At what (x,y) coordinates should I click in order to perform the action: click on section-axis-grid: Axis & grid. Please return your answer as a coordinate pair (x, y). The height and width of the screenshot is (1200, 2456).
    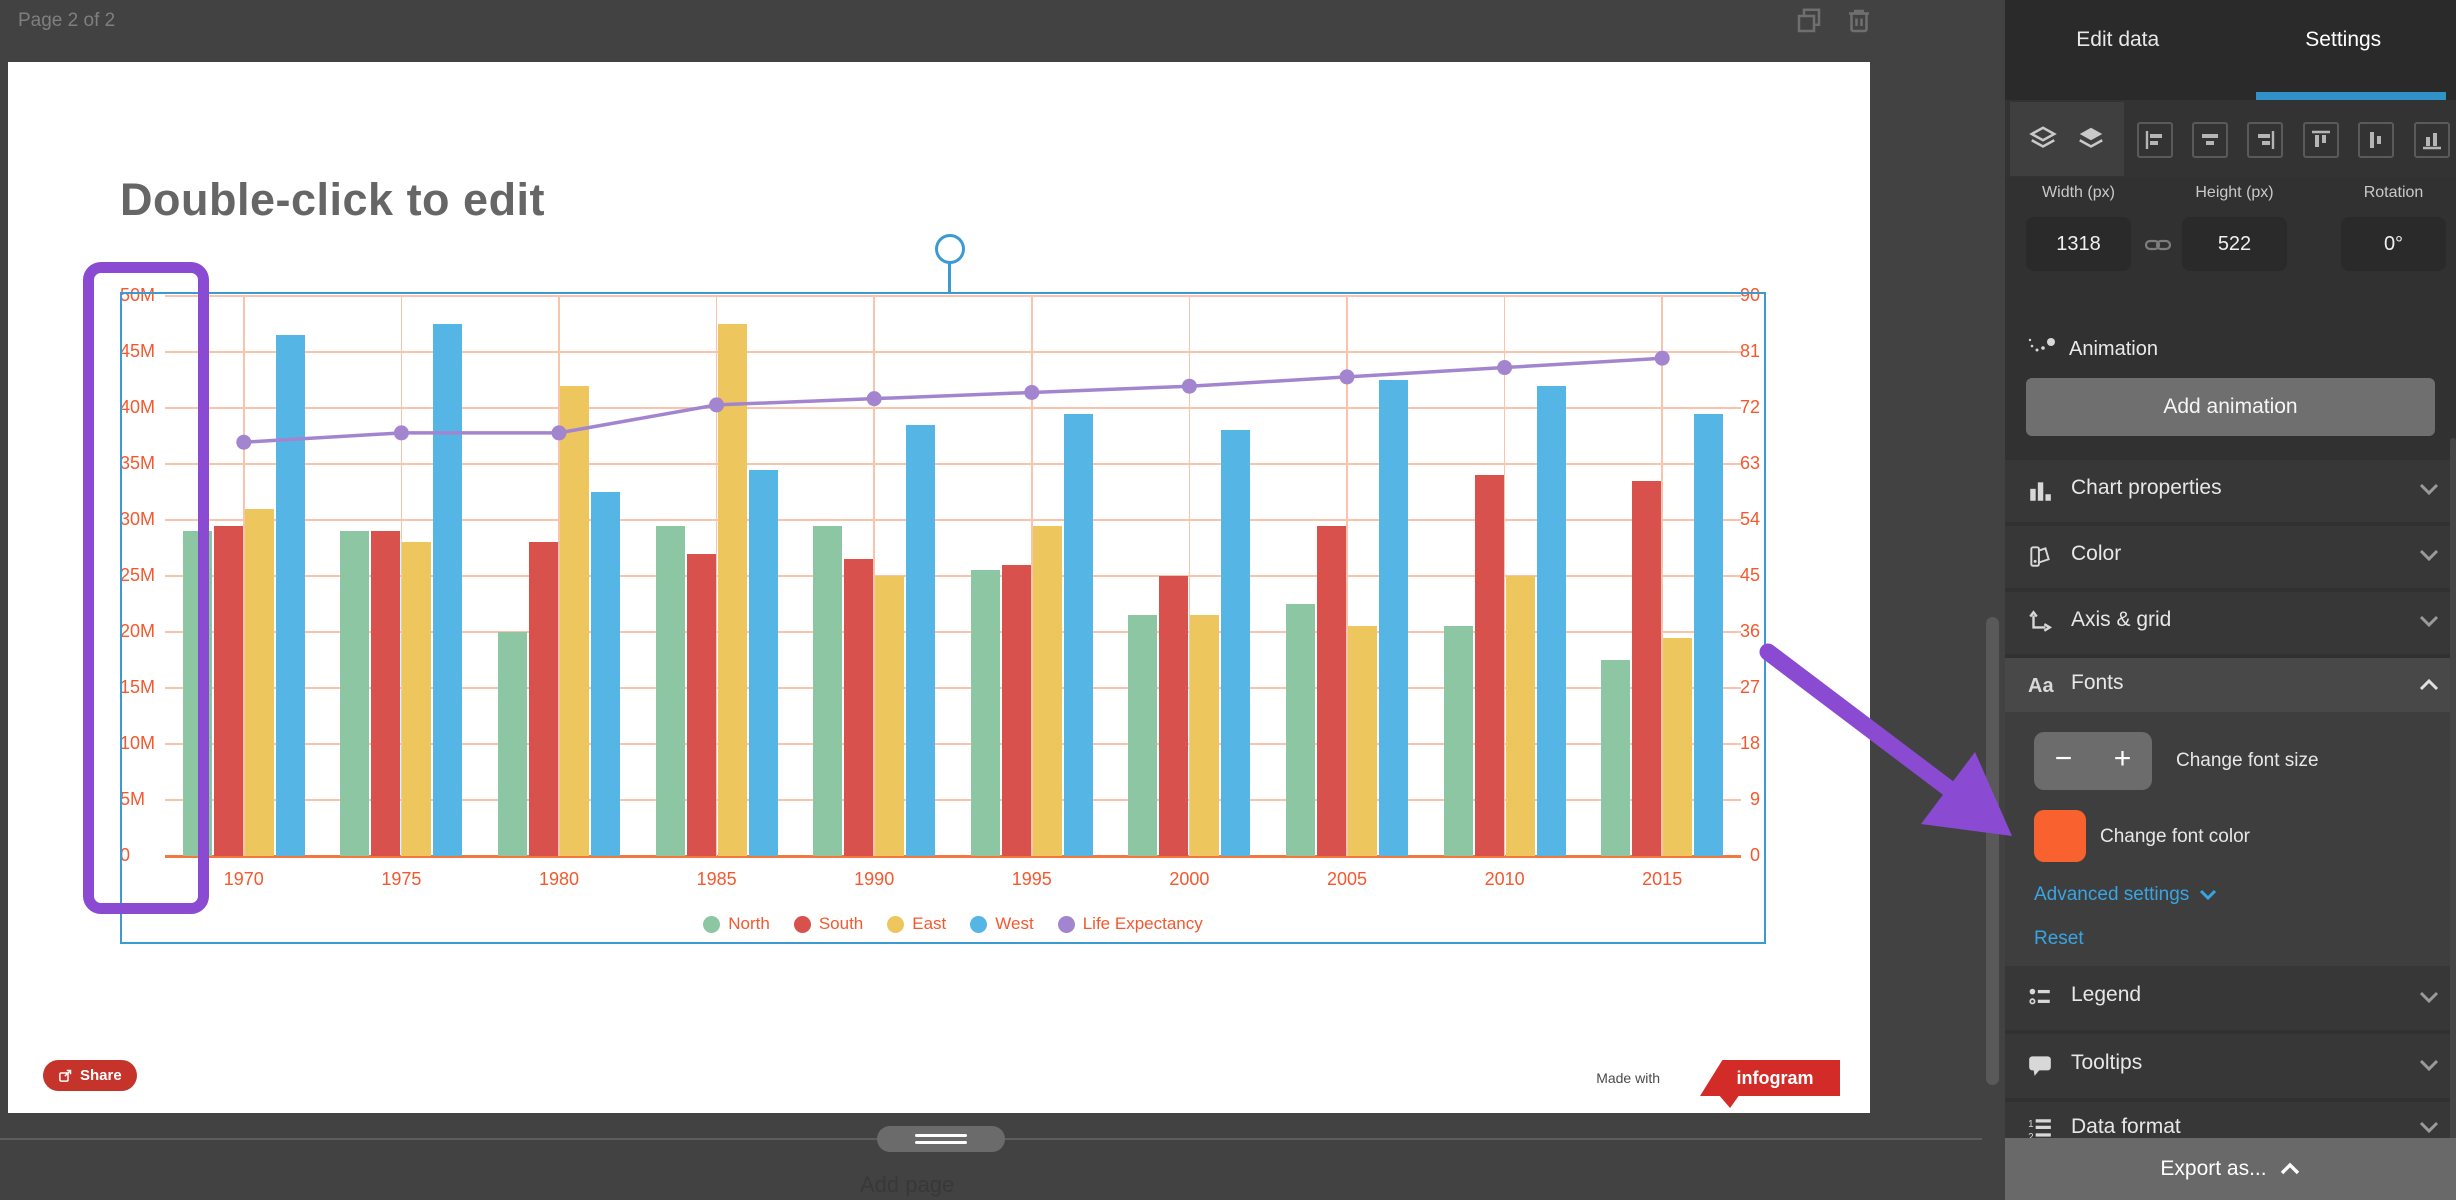
    Looking at the image, I should click on (2230, 623).